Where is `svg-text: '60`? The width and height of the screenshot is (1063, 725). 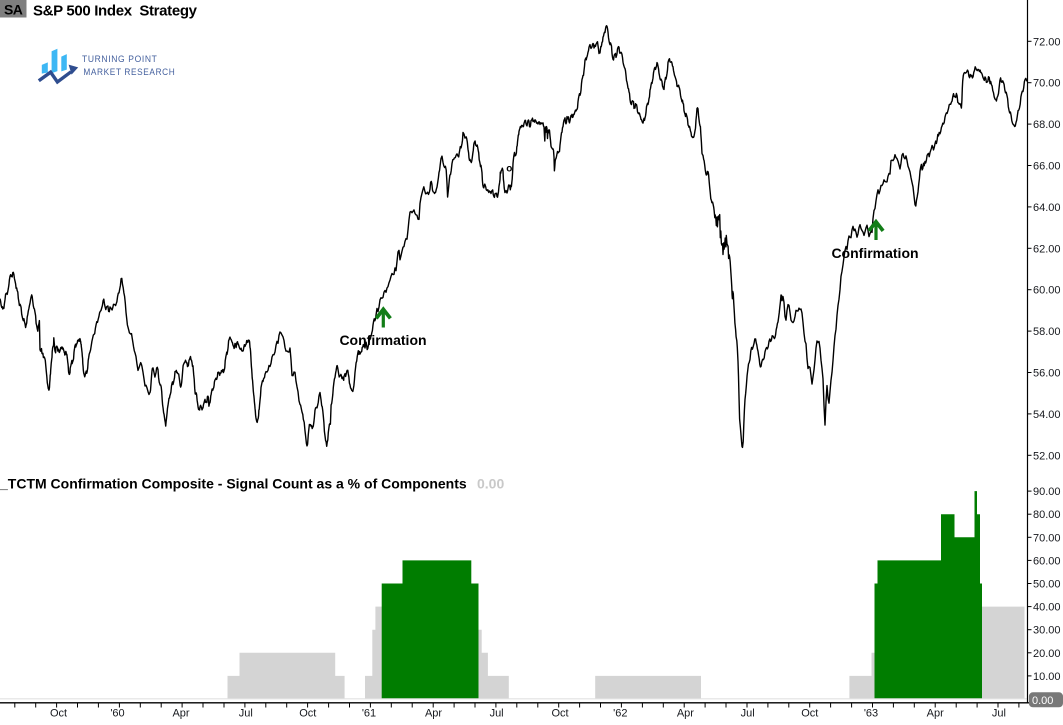
svg-text: '60 is located at coordinates (117, 714).